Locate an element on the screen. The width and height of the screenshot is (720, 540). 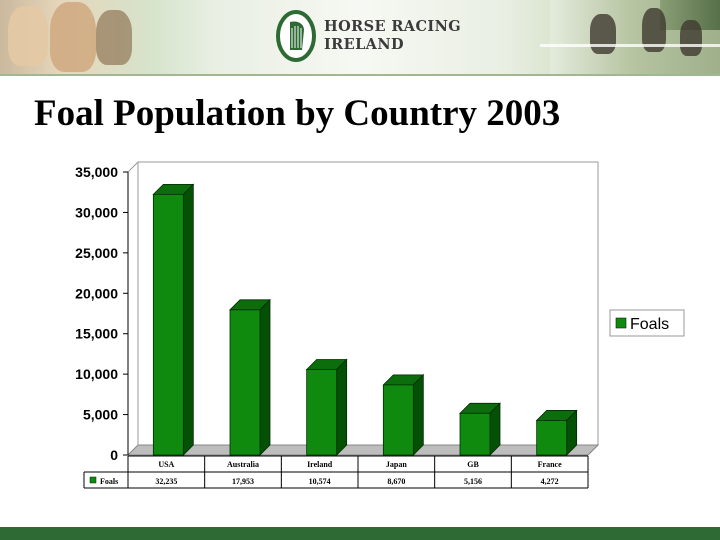
y-tick-label: 10,000 is located at coordinates (96, 374).